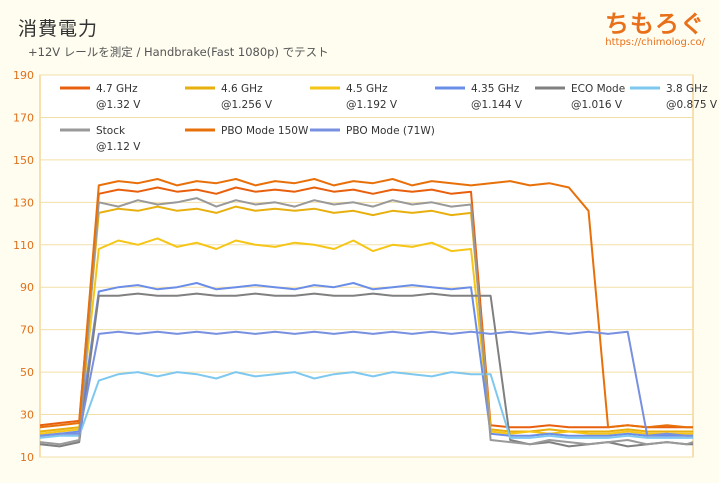 The height and width of the screenshot is (483, 719). What do you see at coordinates (497, 105) in the screenshot?
I see `legend-label: @1.144 V` at bounding box center [497, 105].